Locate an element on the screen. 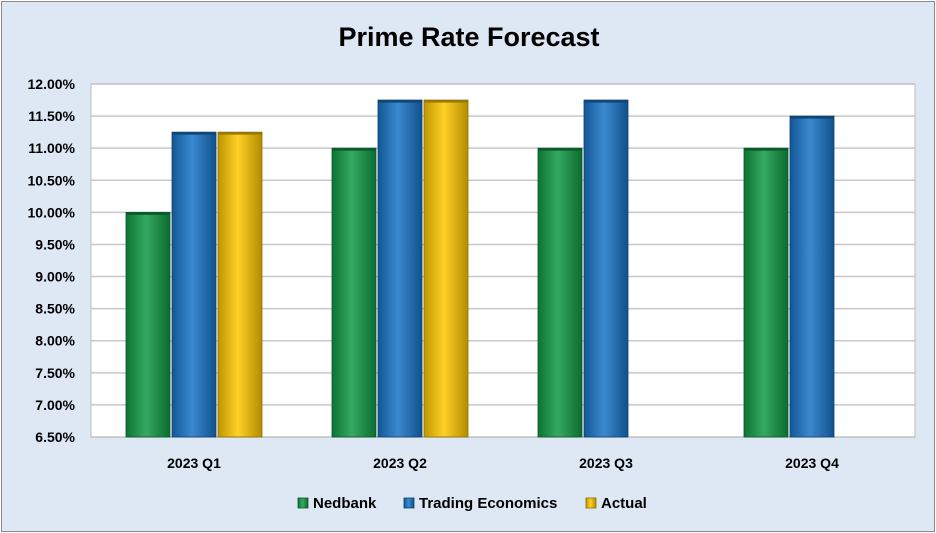 This screenshot has width=936, height=533. y-tick-label: 11.00% is located at coordinates (51, 148).